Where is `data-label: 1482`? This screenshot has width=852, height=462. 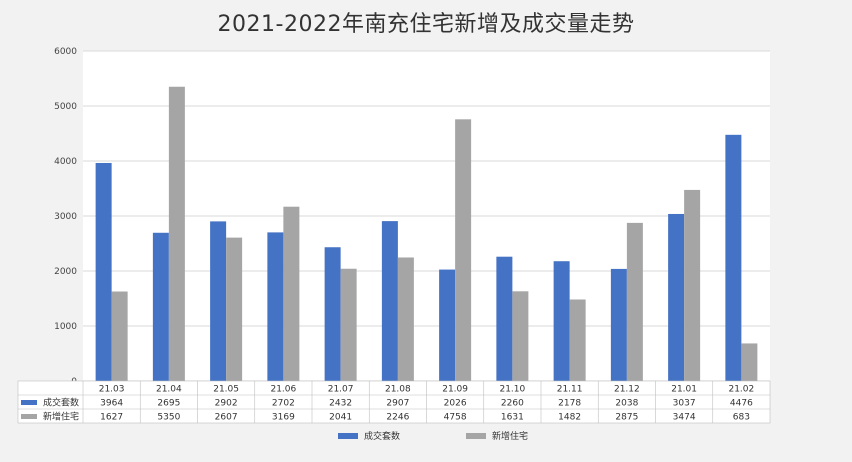
data-label: 1482 is located at coordinates (569, 418).